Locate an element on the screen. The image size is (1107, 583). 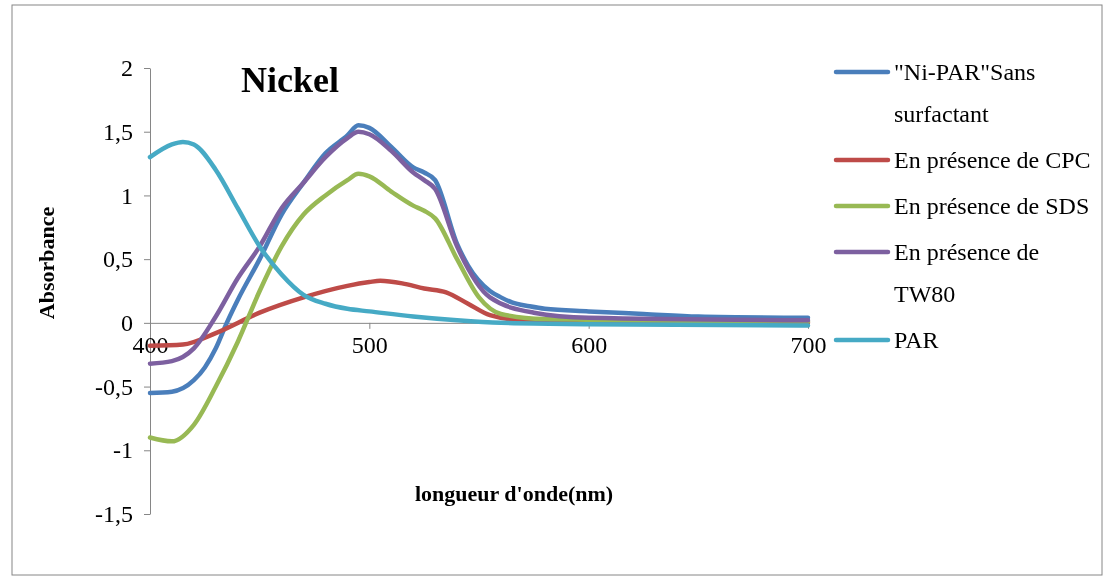
y-tick-label: -1 is located at coordinates (123, 450).